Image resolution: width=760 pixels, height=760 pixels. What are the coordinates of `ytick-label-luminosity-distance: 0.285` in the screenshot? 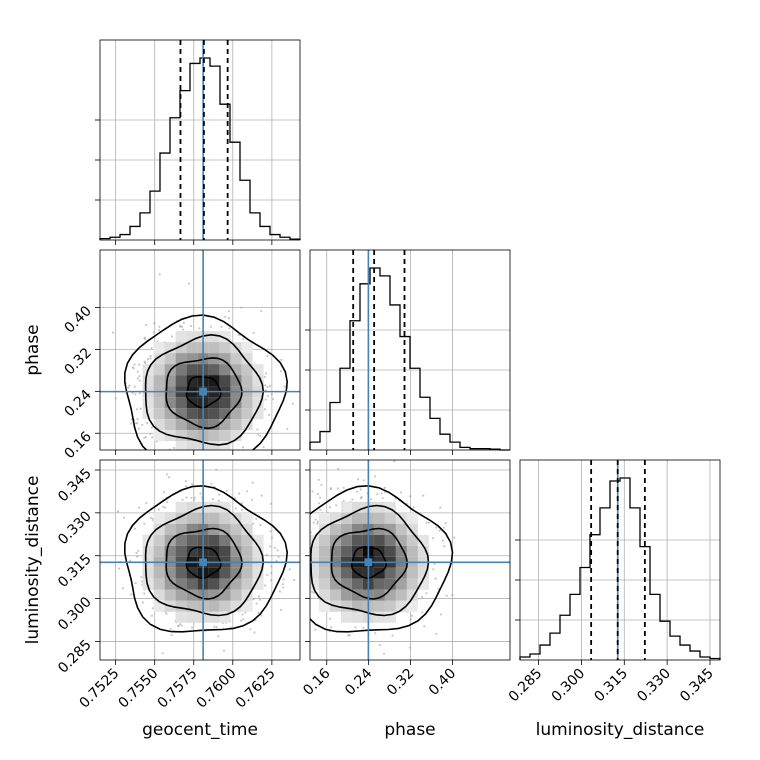 It's located at (75, 657).